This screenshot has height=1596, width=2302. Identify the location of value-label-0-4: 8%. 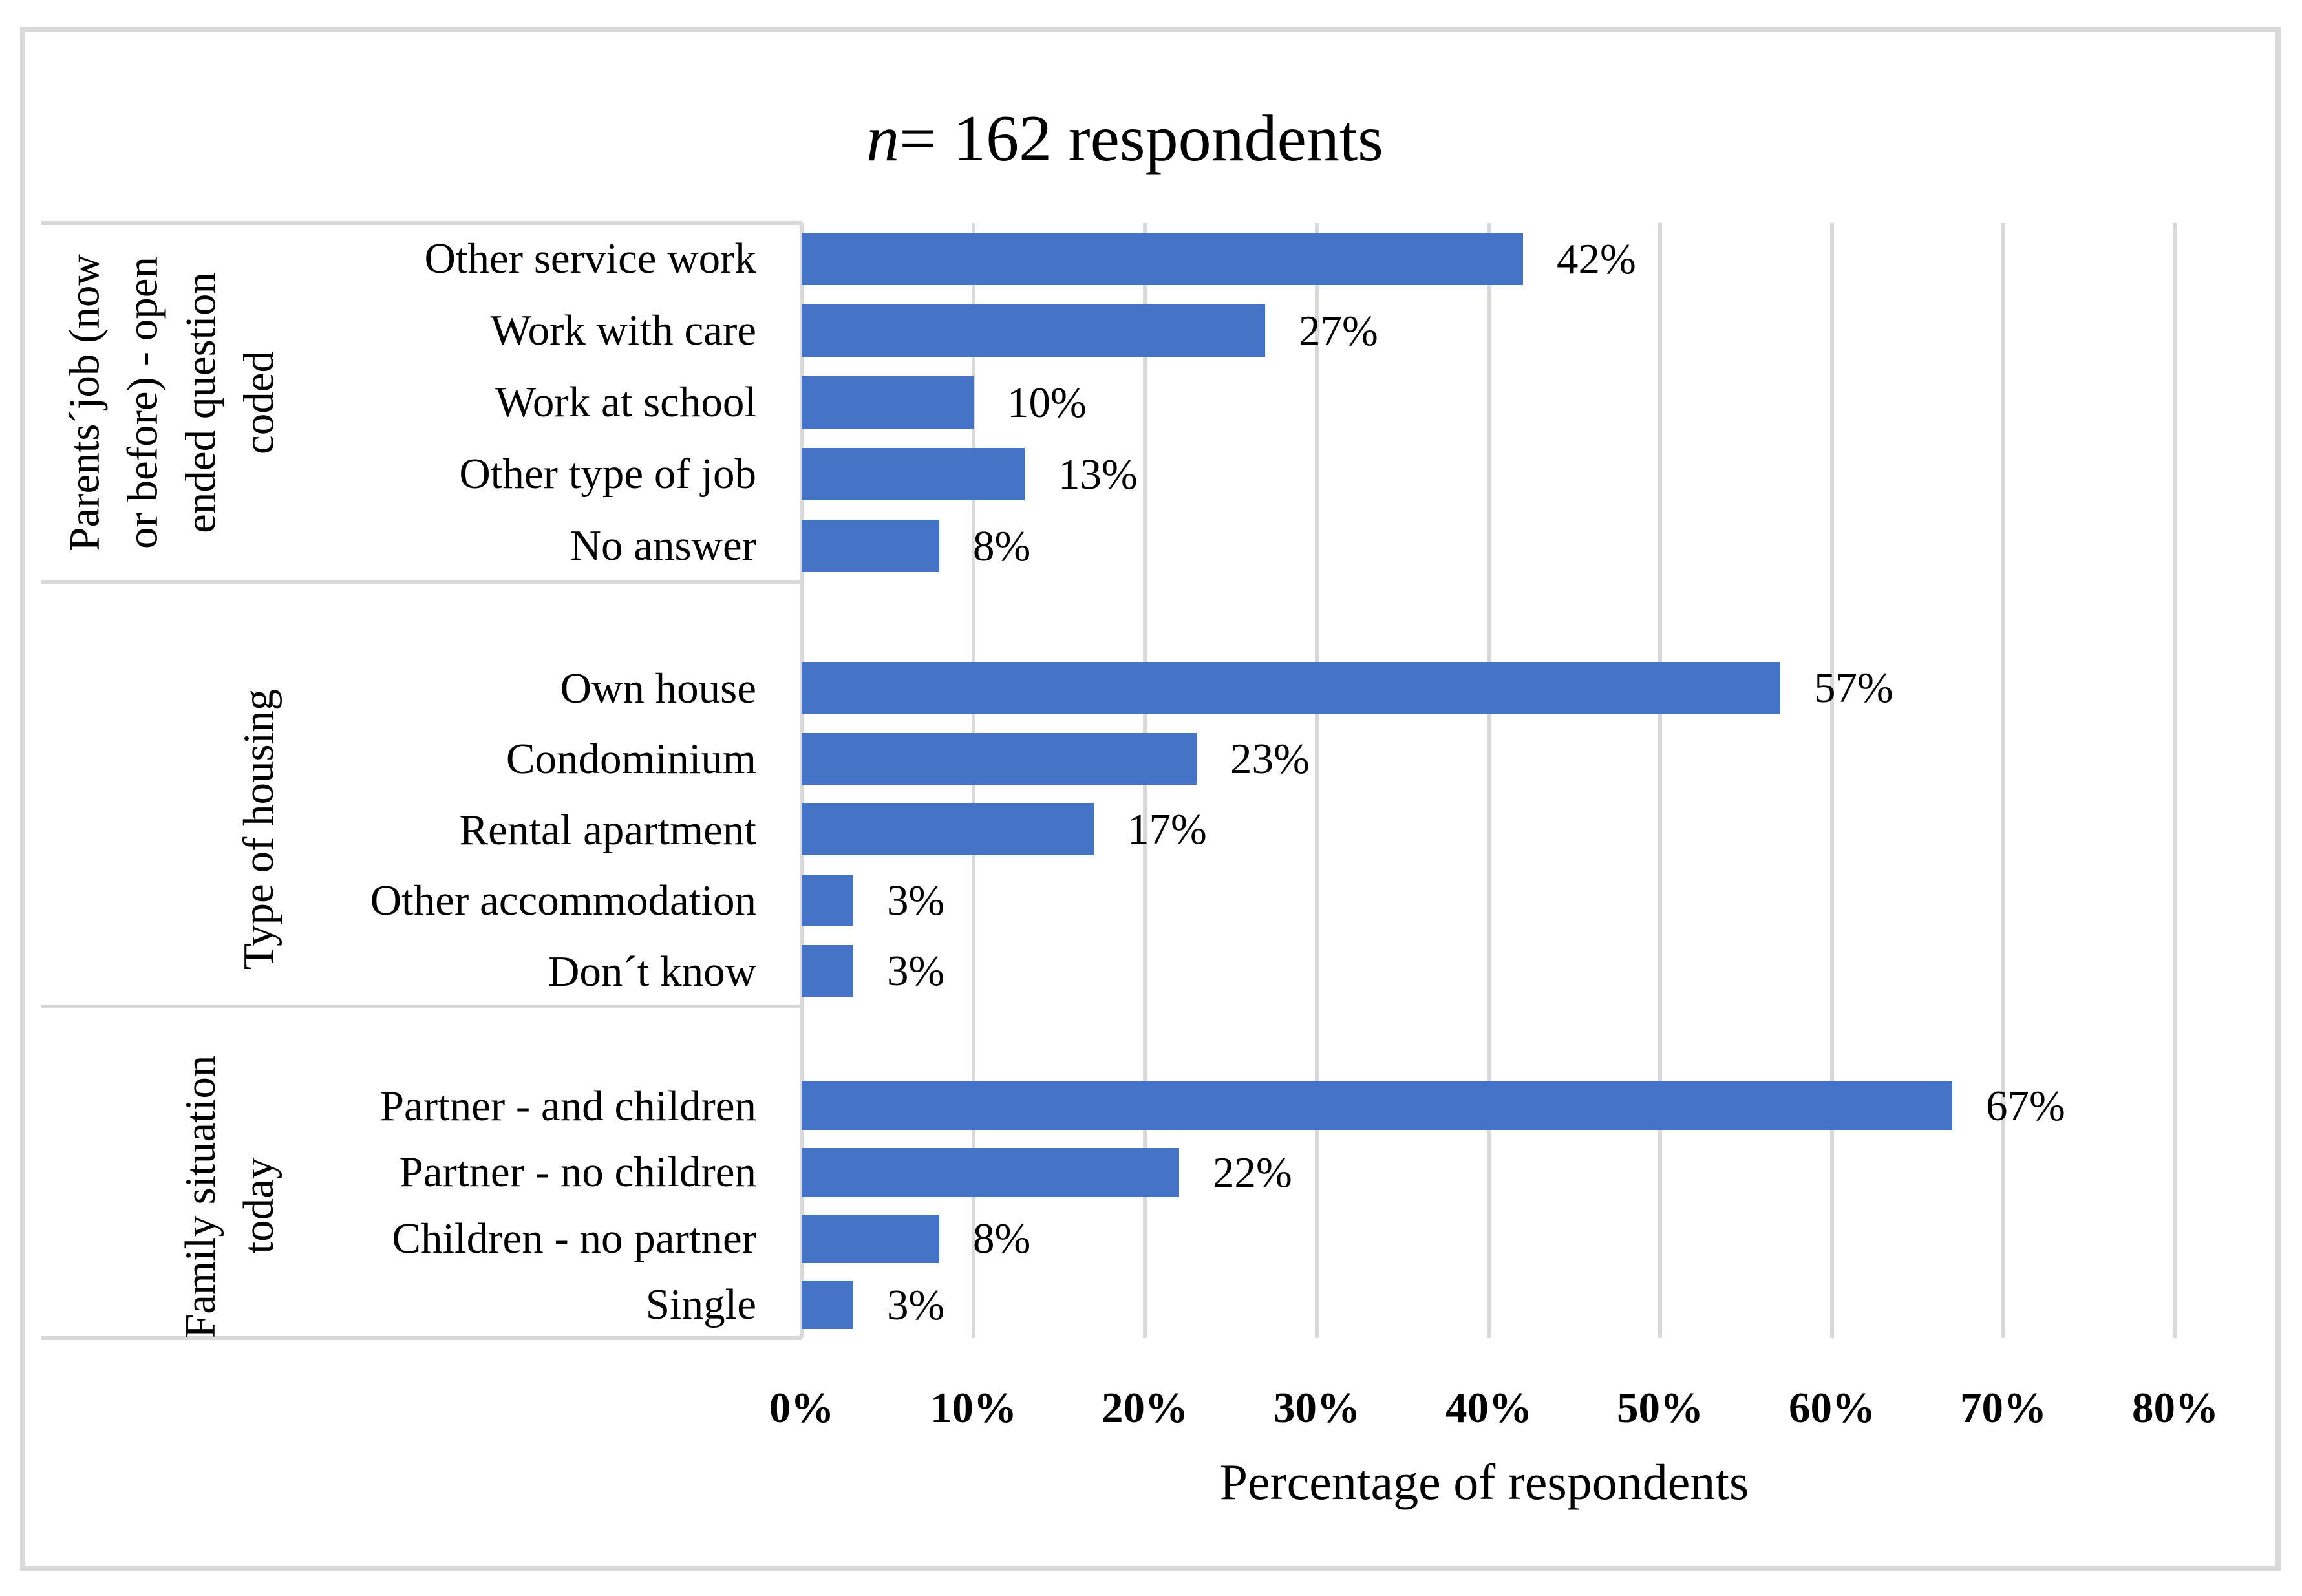
(1002, 546).